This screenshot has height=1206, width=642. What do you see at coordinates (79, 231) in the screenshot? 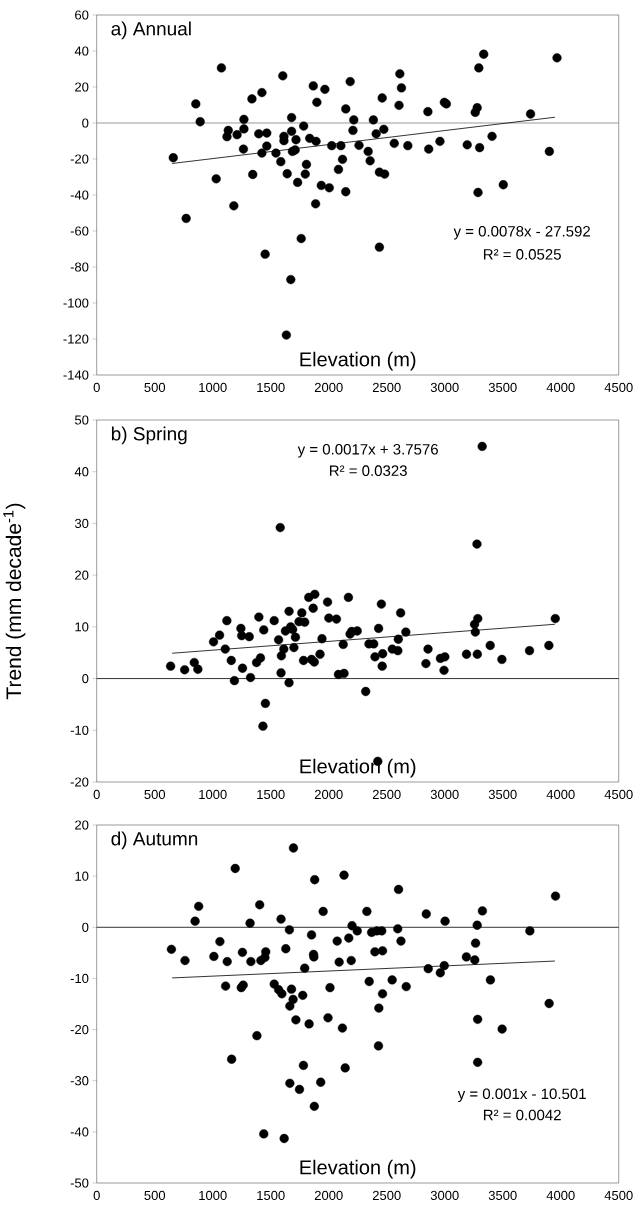
I see `y-tick-label: -60` at bounding box center [79, 231].